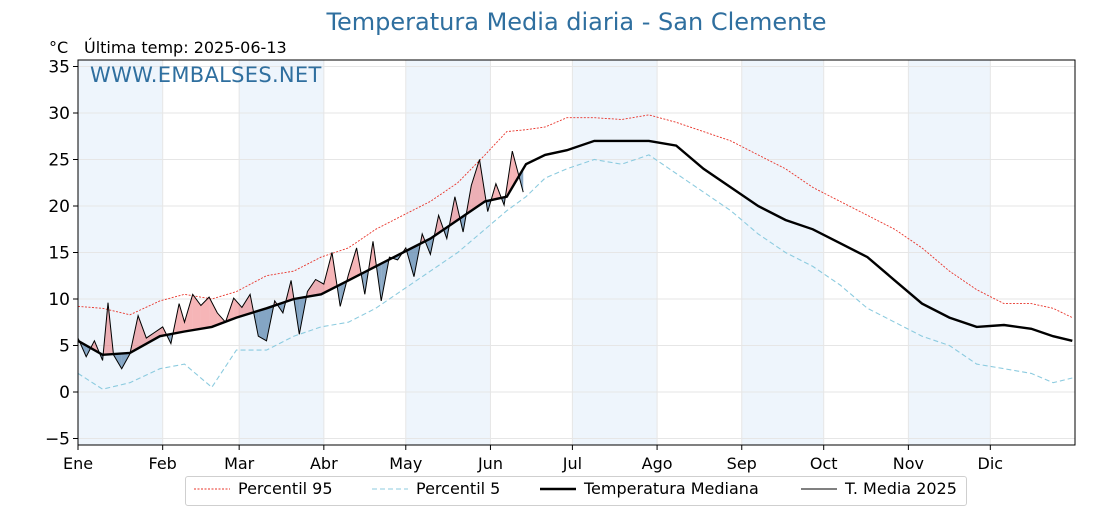 This screenshot has width=1120, height=506. I want to click on y-tick-label: −5, so click(57, 439).